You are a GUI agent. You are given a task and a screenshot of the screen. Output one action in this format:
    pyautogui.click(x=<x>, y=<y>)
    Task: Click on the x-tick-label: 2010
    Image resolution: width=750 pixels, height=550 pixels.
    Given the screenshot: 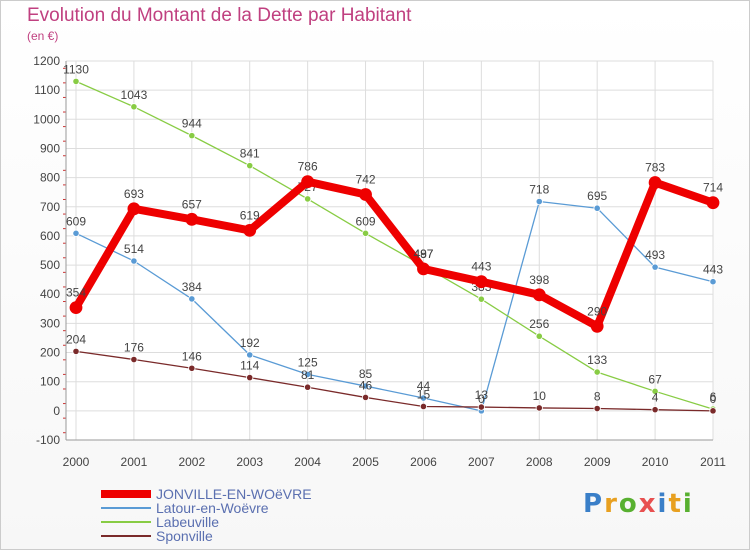 What is the action you would take?
    pyautogui.click(x=655, y=462)
    